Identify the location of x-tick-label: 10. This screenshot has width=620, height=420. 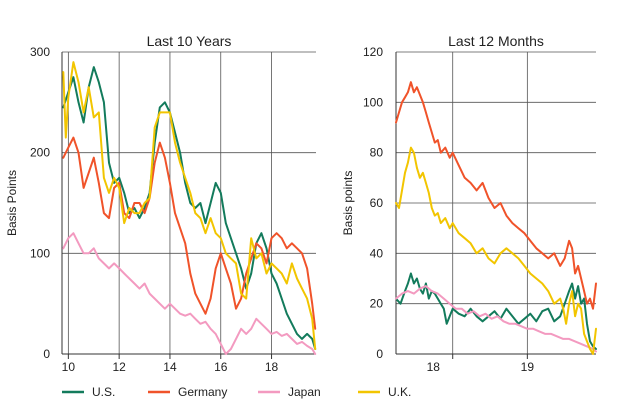
(69, 367).